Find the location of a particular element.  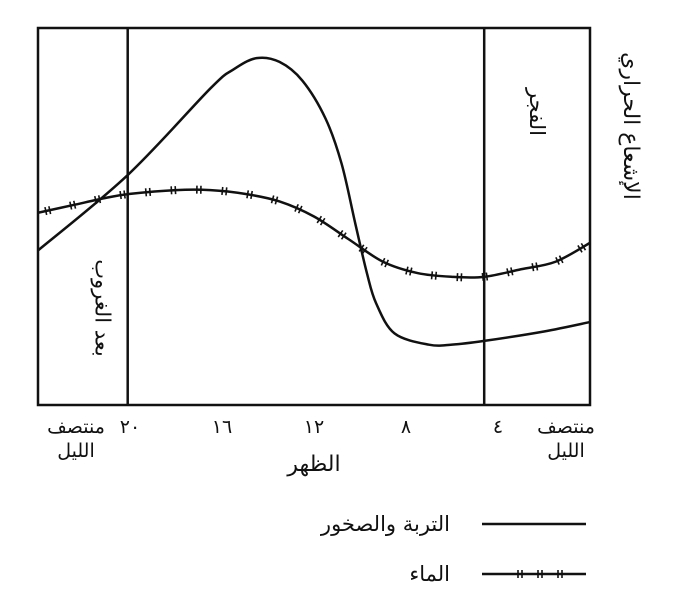

marker-label-1: الفجر is located at coordinates (537, 111).